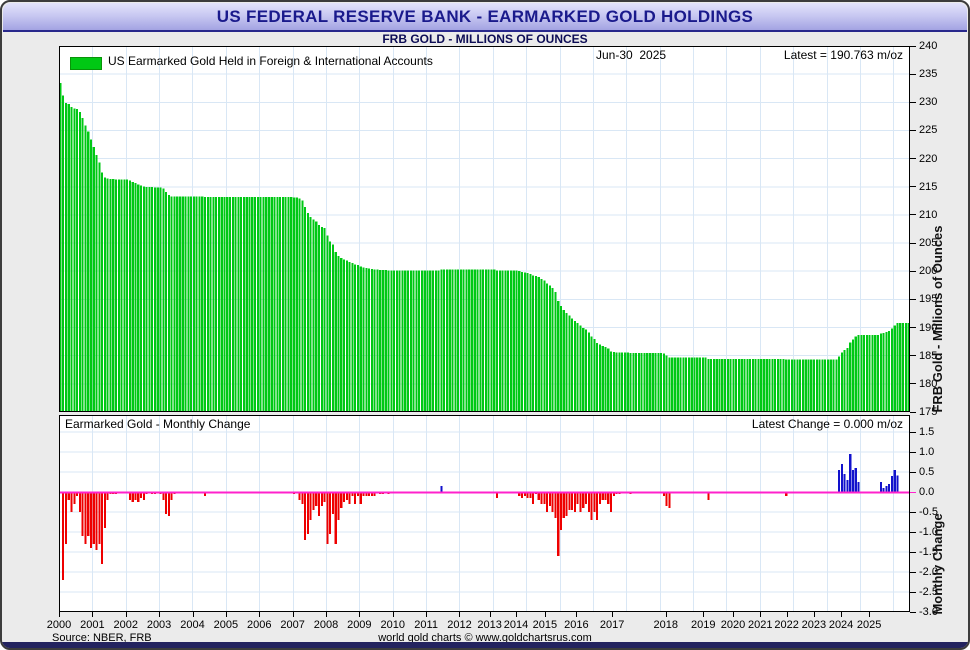 The height and width of the screenshot is (650, 970). Describe the element at coordinates (928, 532) in the screenshot. I see `y-tick-label: -1.0` at that location.